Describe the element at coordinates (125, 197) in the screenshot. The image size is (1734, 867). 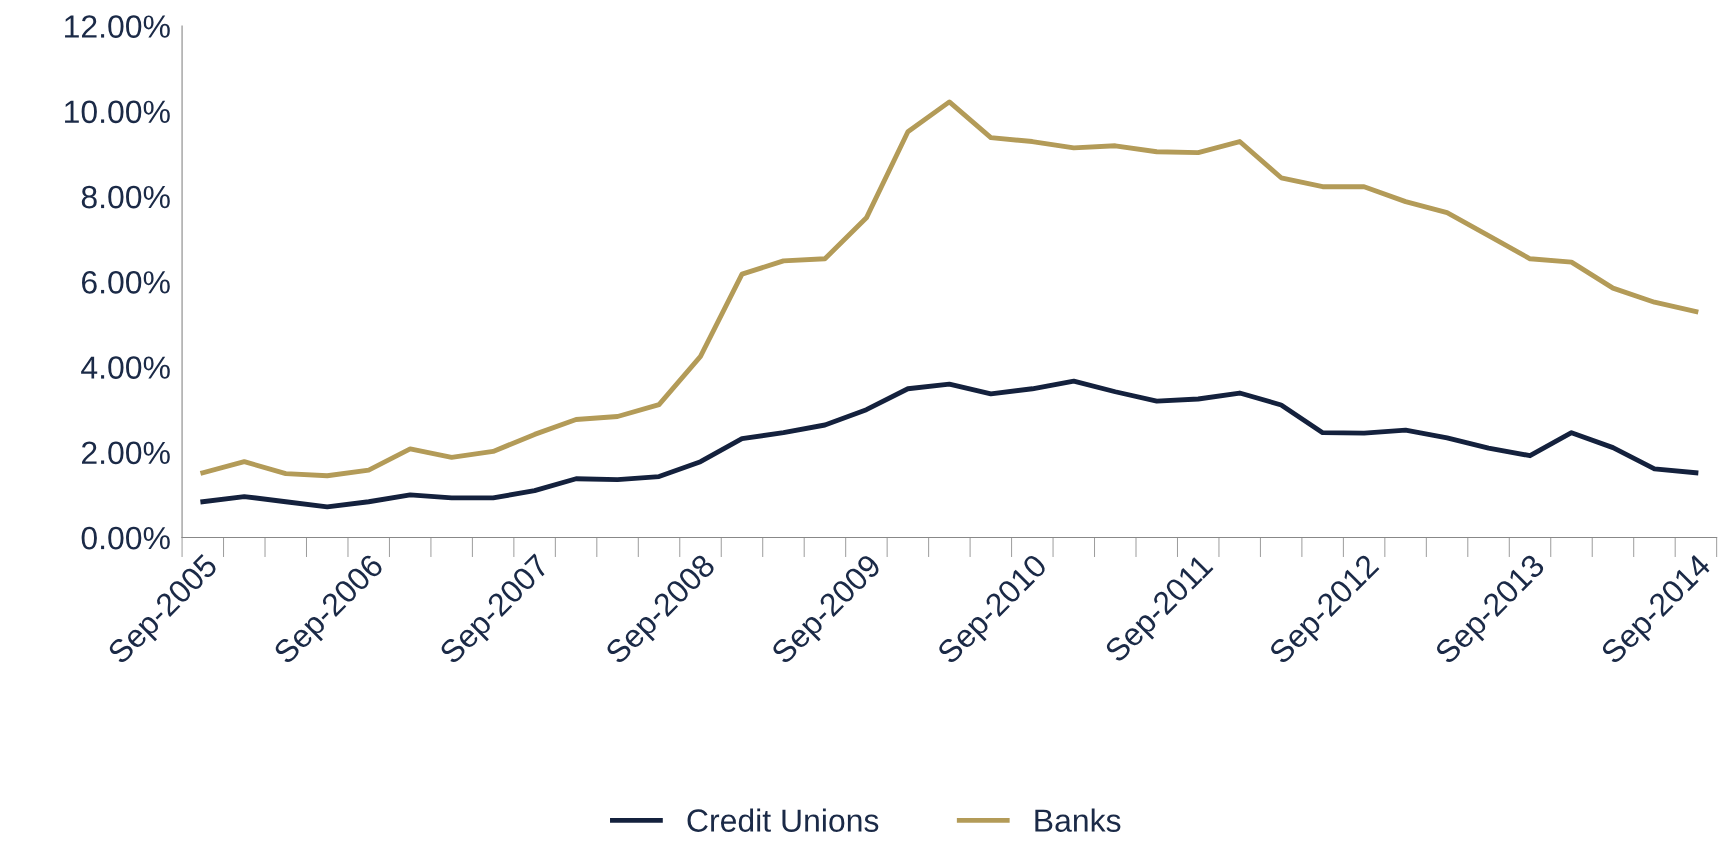
I see `y-tick-label: 8.00%` at that location.